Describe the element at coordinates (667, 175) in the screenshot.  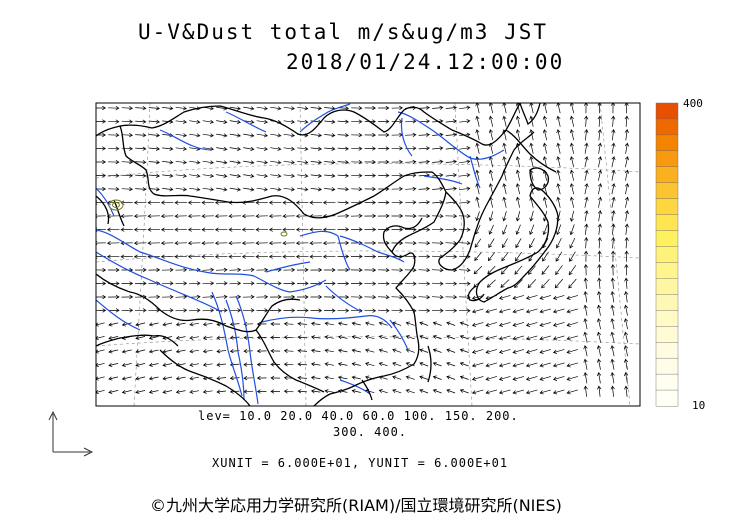
I see `colorbar-swatch` at that location.